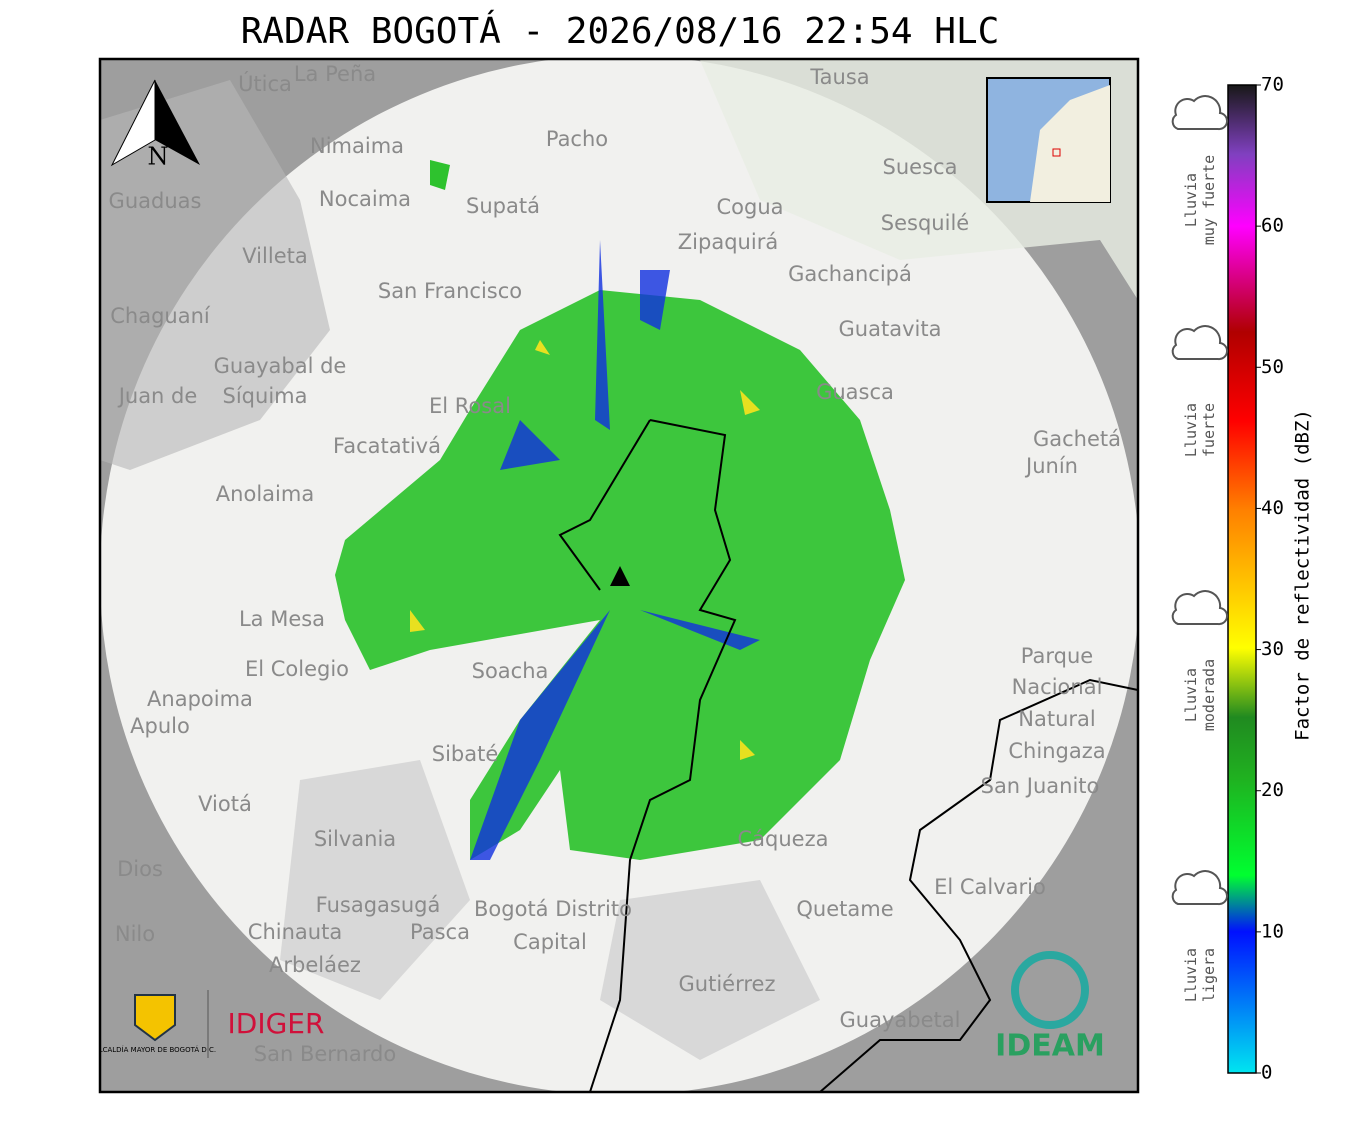 Image resolution: width=1349 pixels, height=1139 pixels. What do you see at coordinates (135, 934) in the screenshot?
I see `place-label: Nilo` at bounding box center [135, 934].